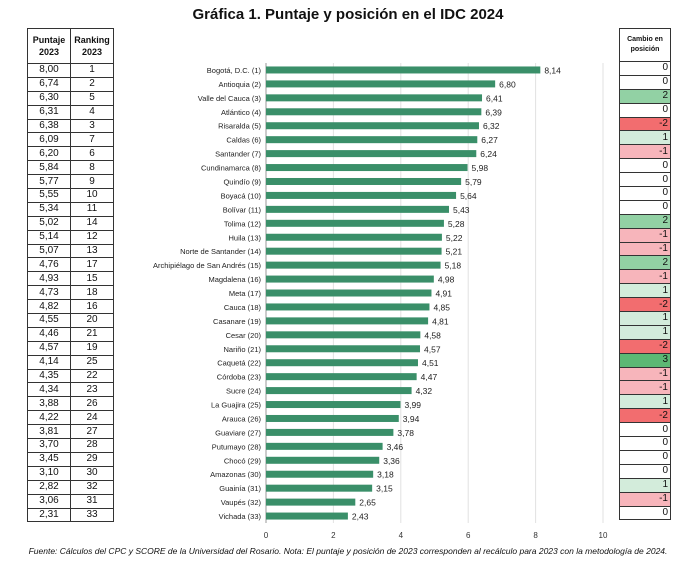 The width and height of the screenshot is (696, 564). I want to click on data-label: 6,39, so click(493, 112).